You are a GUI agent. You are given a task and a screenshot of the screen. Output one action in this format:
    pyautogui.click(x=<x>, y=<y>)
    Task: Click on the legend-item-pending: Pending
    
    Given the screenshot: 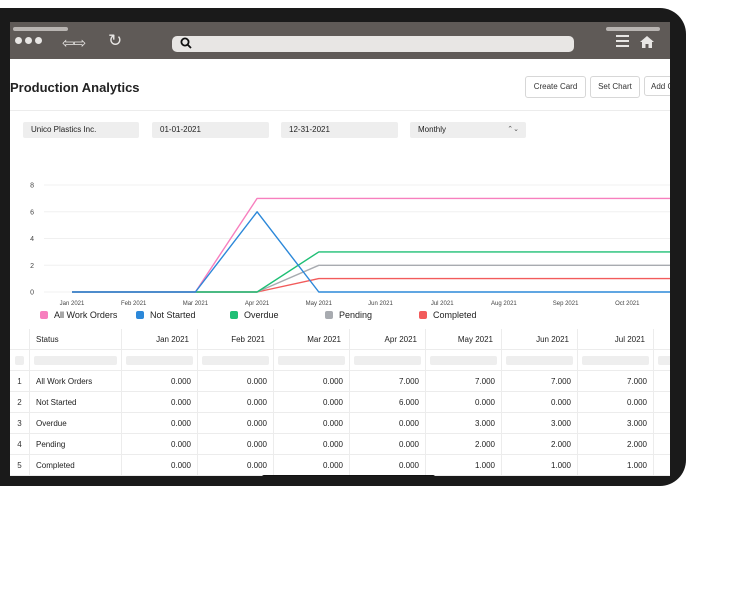 What is the action you would take?
    pyautogui.click(x=348, y=315)
    